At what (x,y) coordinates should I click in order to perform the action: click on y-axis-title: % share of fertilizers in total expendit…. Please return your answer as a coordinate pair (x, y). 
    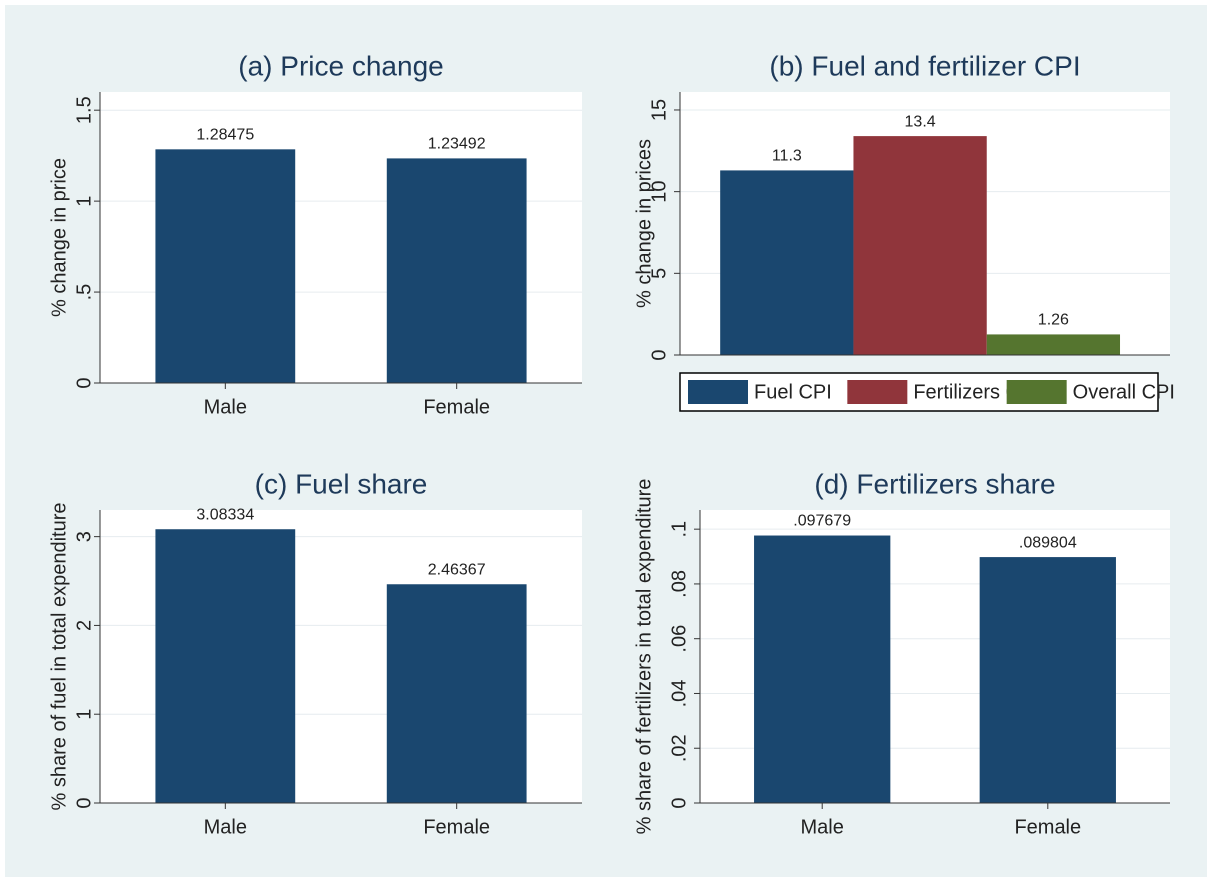
    Looking at the image, I should click on (644, 657).